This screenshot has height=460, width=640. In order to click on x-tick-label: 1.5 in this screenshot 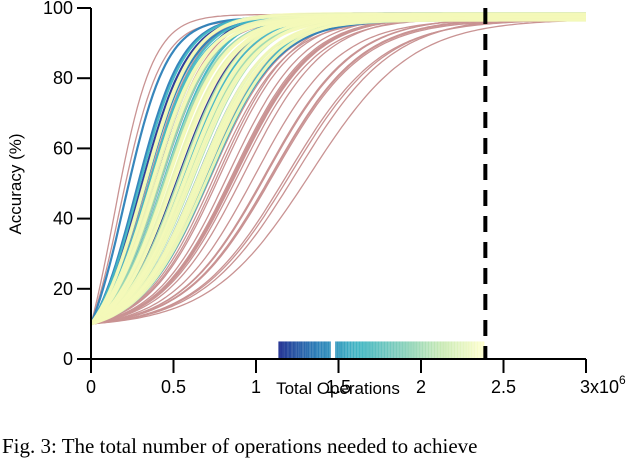, I will do `click(338, 387)`.